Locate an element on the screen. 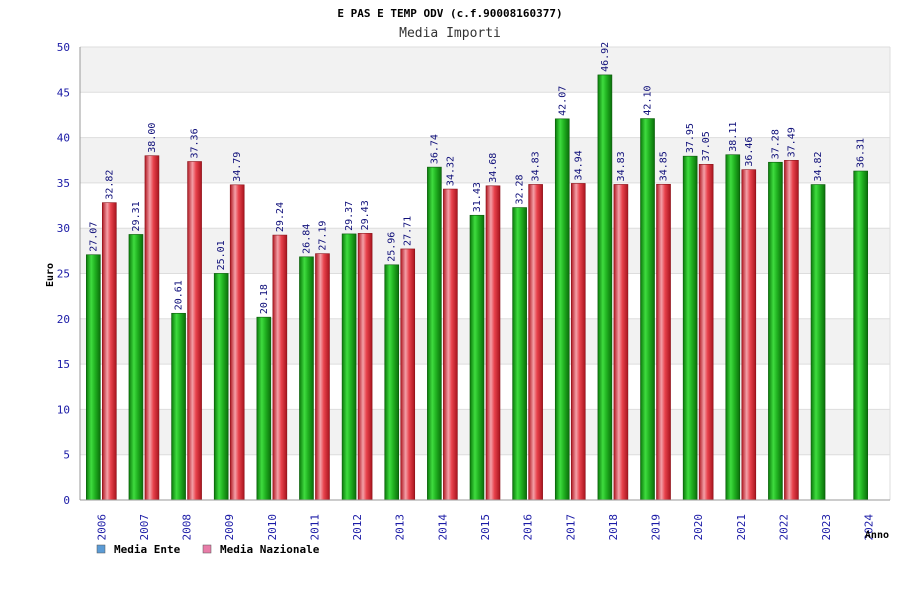  bar-media-ente-2007 is located at coordinates (136, 367).